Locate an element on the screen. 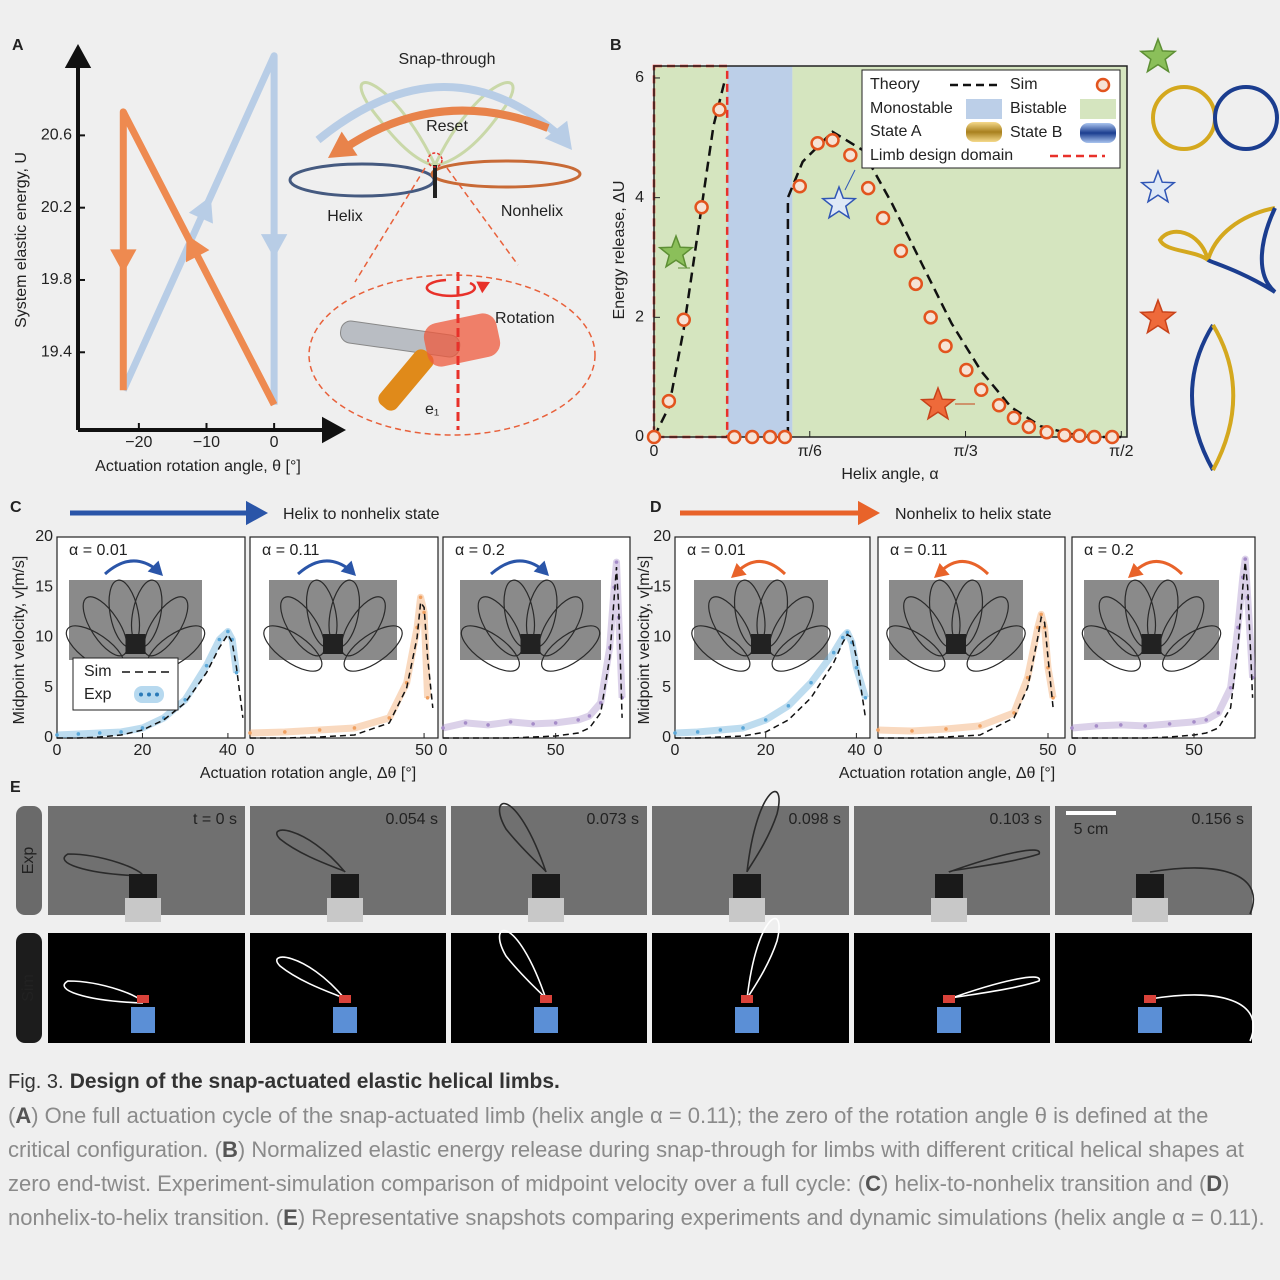 This screenshot has height=1280, width=1280. legend-label: Theory is located at coordinates (895, 84).